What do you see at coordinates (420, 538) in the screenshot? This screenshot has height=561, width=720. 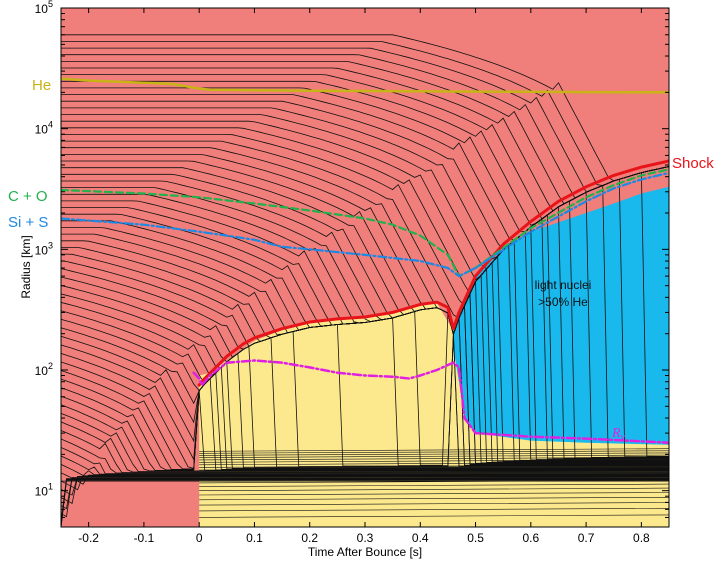 I see `x-tick-label: 0.4` at bounding box center [420, 538].